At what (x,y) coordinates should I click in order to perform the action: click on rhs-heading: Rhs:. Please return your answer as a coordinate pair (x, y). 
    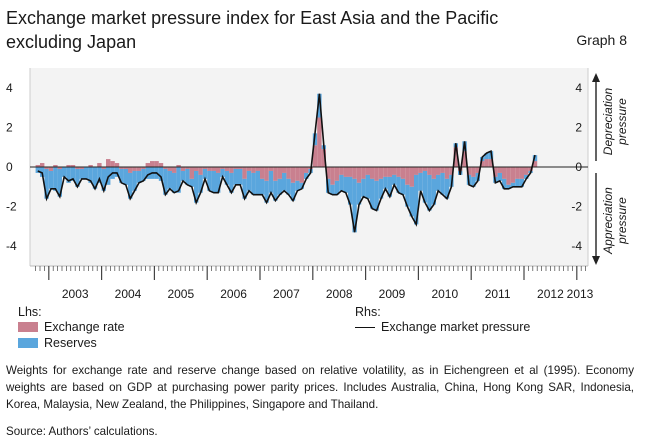
    Looking at the image, I should click on (368, 312).